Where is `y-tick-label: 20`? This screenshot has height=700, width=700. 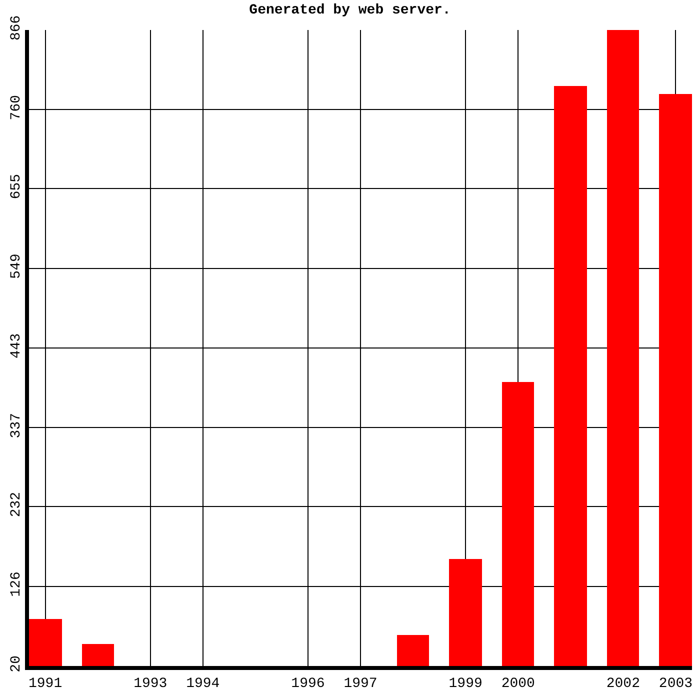
y-tick-label: 20 is located at coordinates (16, 663).